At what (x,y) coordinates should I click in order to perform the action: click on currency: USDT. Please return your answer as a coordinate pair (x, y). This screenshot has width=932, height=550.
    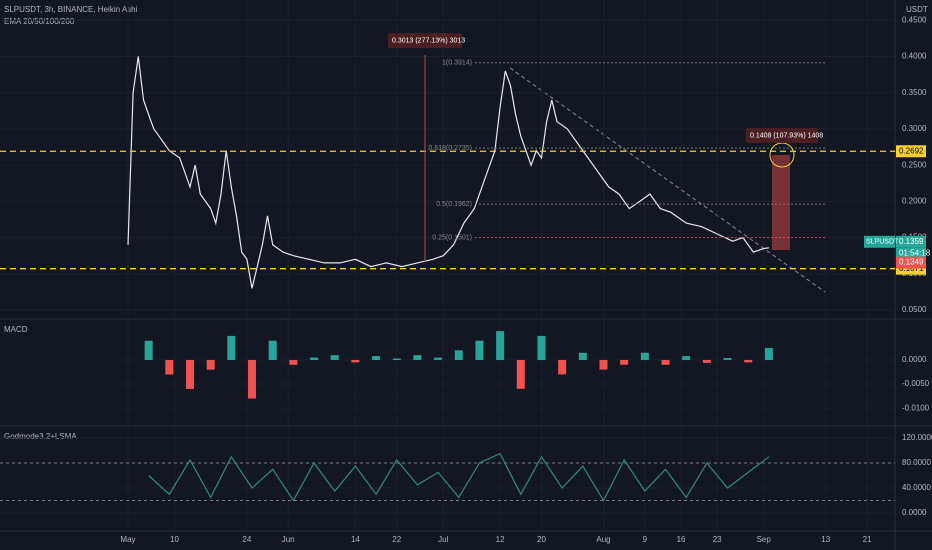
    Looking at the image, I should click on (917, 9).